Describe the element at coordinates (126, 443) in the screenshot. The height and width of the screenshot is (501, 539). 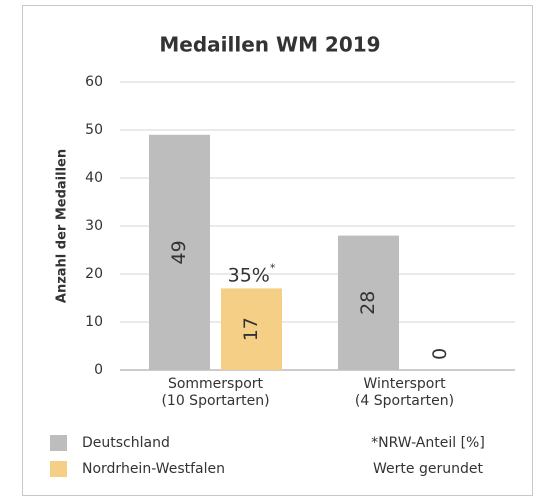
I see `legend-label: Deutschland` at that location.